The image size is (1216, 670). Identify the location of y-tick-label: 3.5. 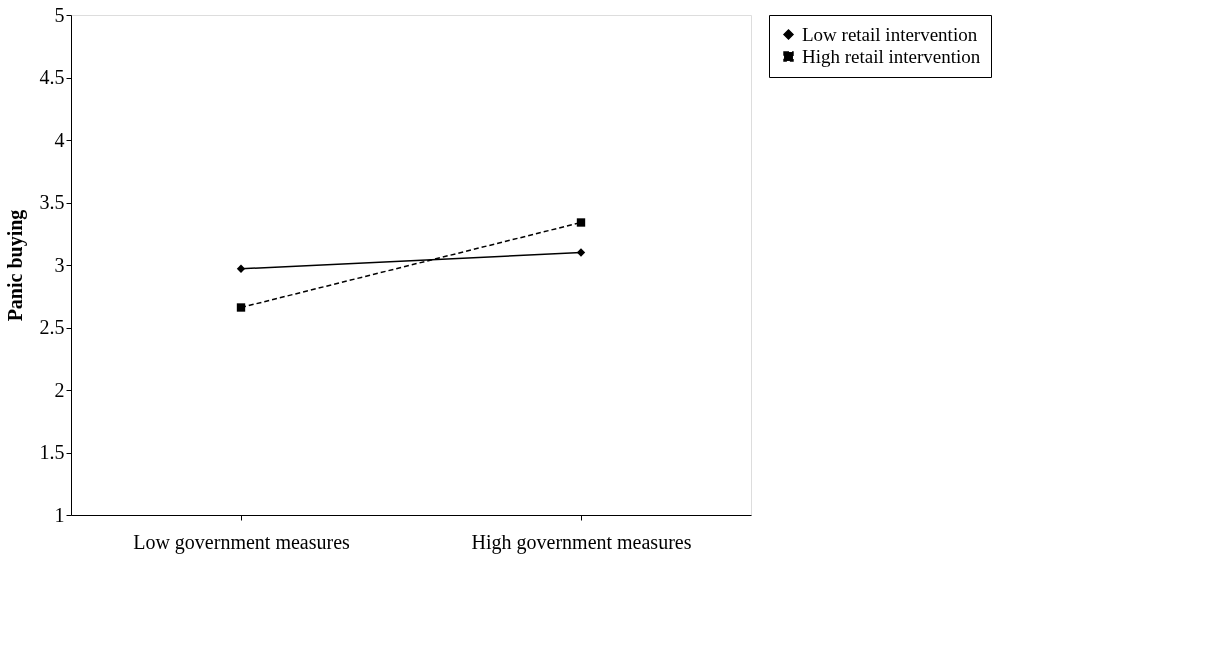
(52, 202).